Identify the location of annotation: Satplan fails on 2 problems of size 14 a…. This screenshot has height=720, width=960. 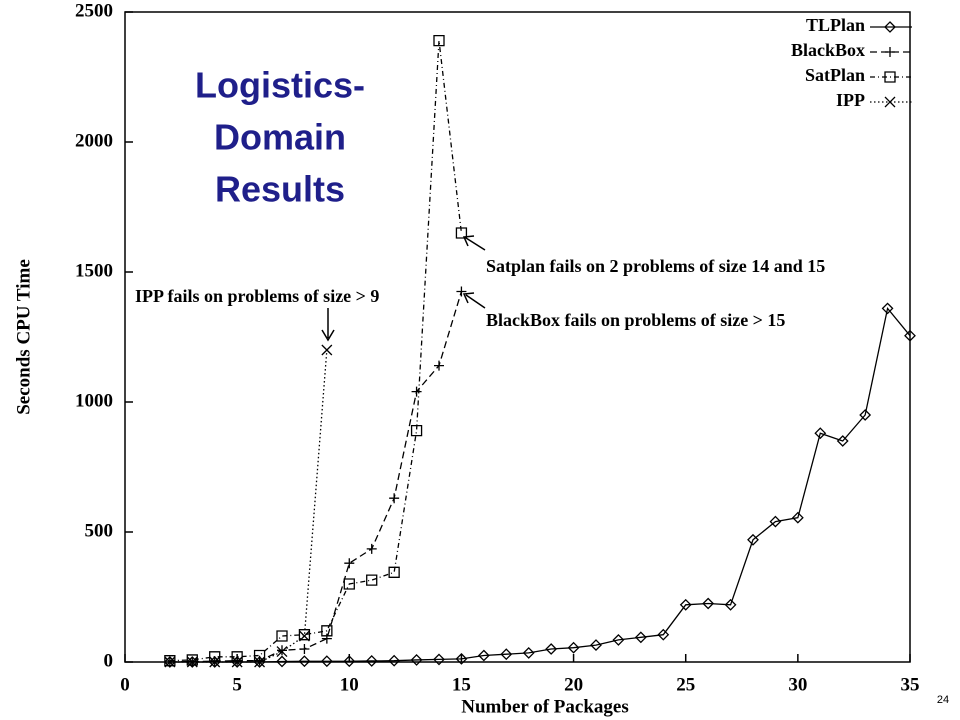
(655, 266).